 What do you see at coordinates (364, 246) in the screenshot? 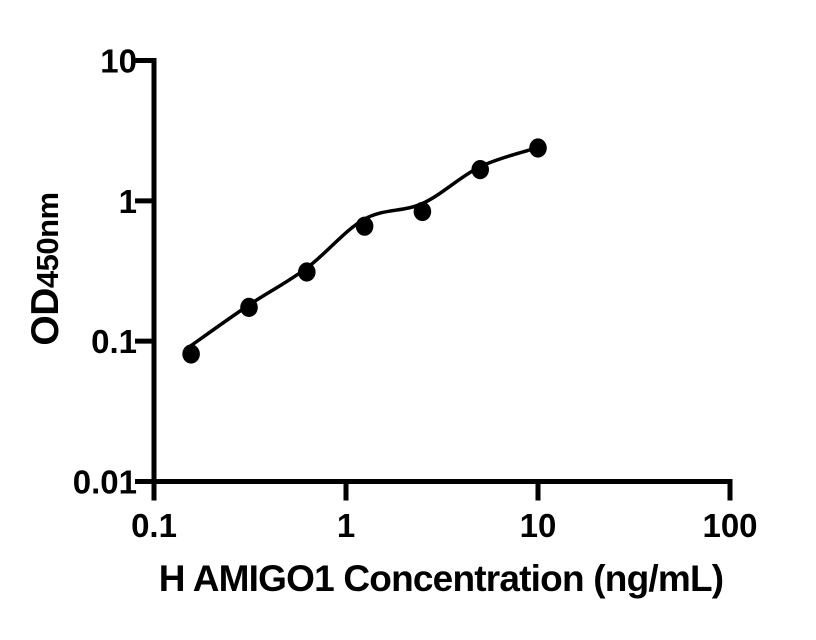
I see `fit-curve-line` at bounding box center [364, 246].